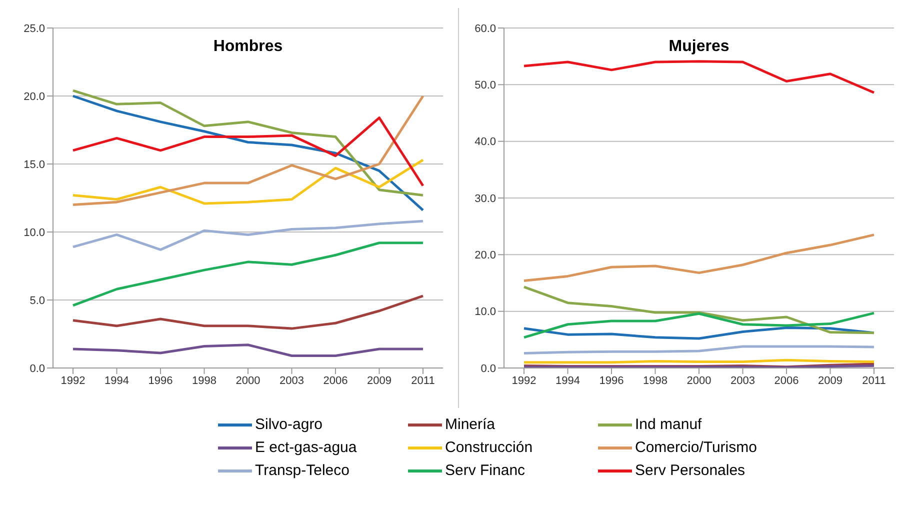 This screenshot has height=516, width=915. Describe the element at coordinates (699, 47) in the screenshot. I see `text: Mujeres` at that location.